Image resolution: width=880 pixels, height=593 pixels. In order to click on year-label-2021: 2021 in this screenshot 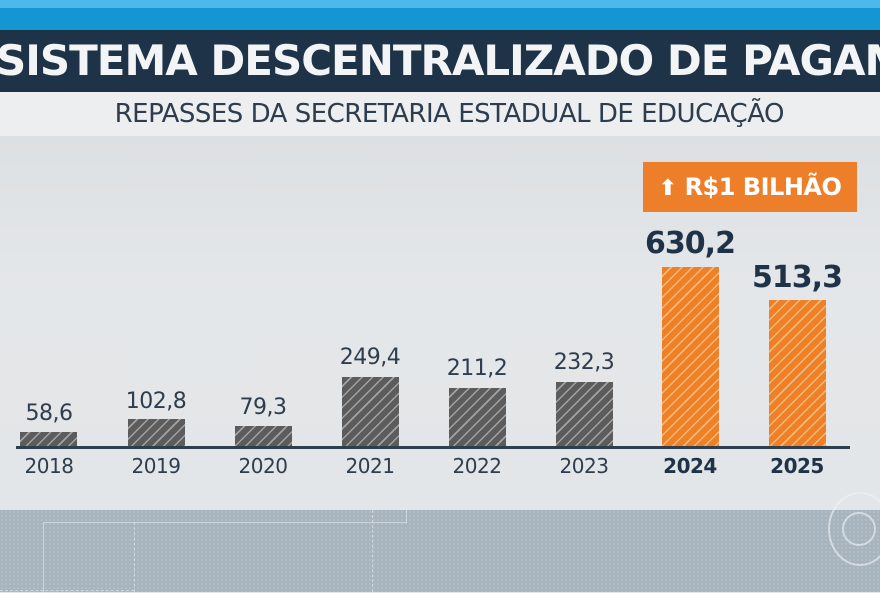, I will do `click(370, 466)`.